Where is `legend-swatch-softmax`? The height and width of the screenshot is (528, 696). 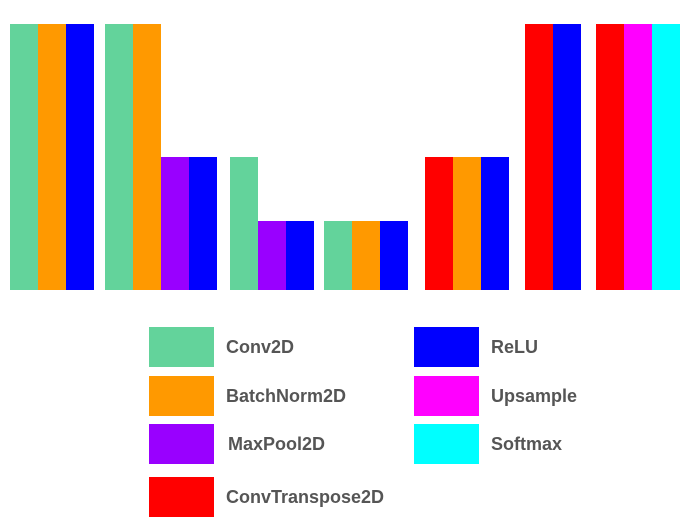
legend-swatch-softmax is located at coordinates (446, 444).